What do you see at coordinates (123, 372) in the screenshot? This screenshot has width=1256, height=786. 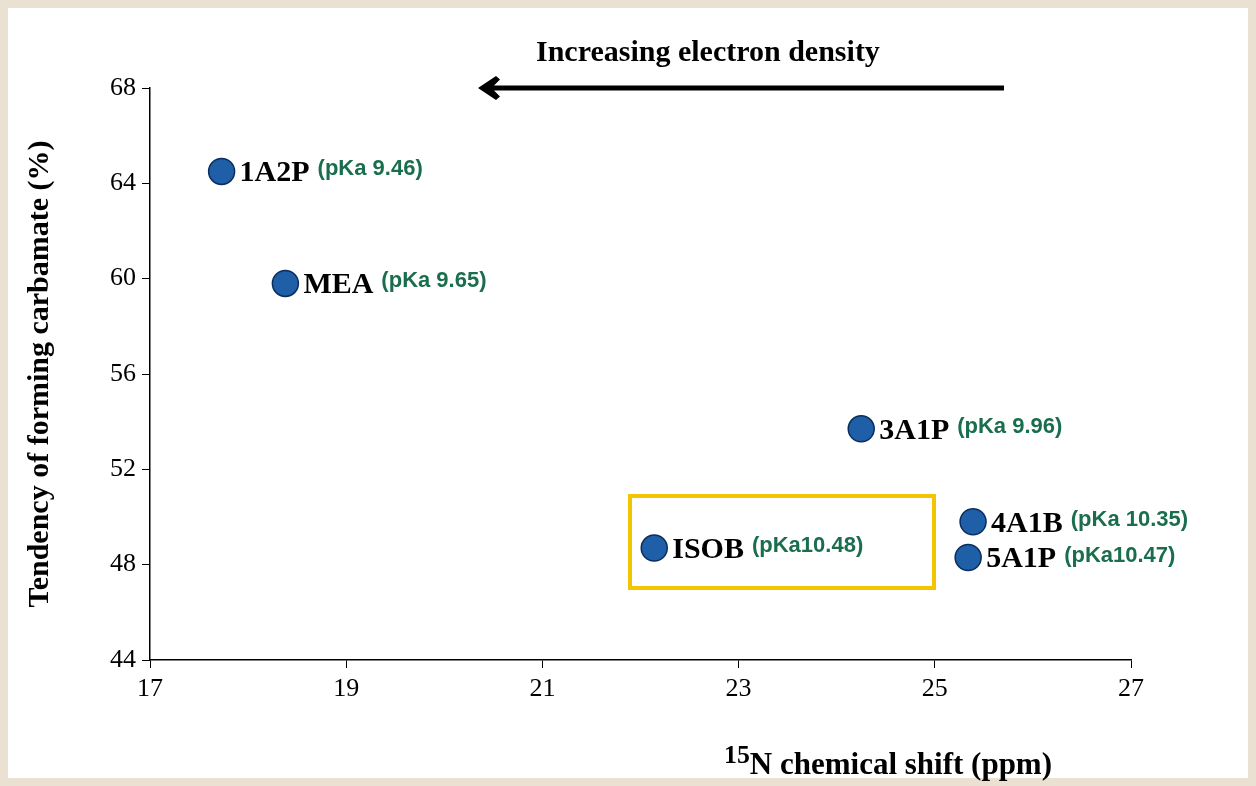 I see `y-tick-label: 56` at bounding box center [123, 372].